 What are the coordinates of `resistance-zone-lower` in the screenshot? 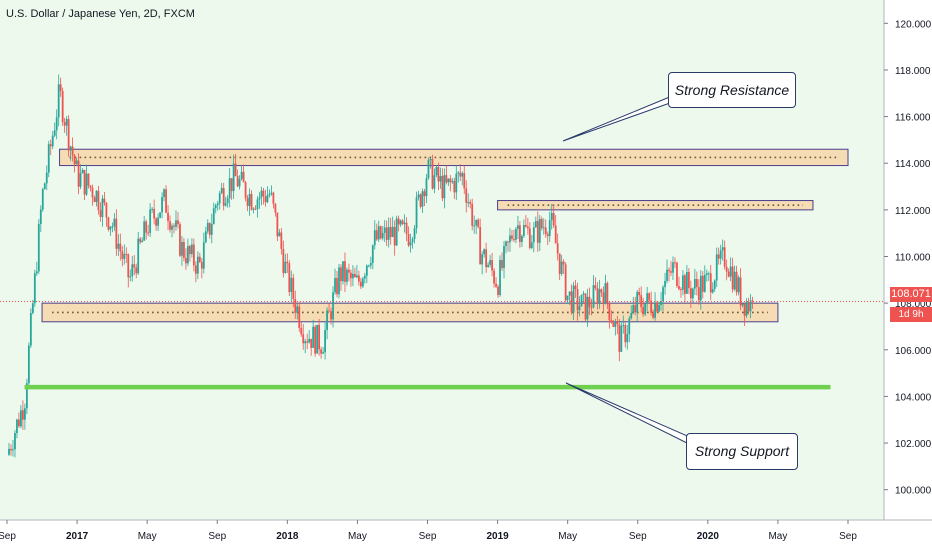 It's located at (655, 205).